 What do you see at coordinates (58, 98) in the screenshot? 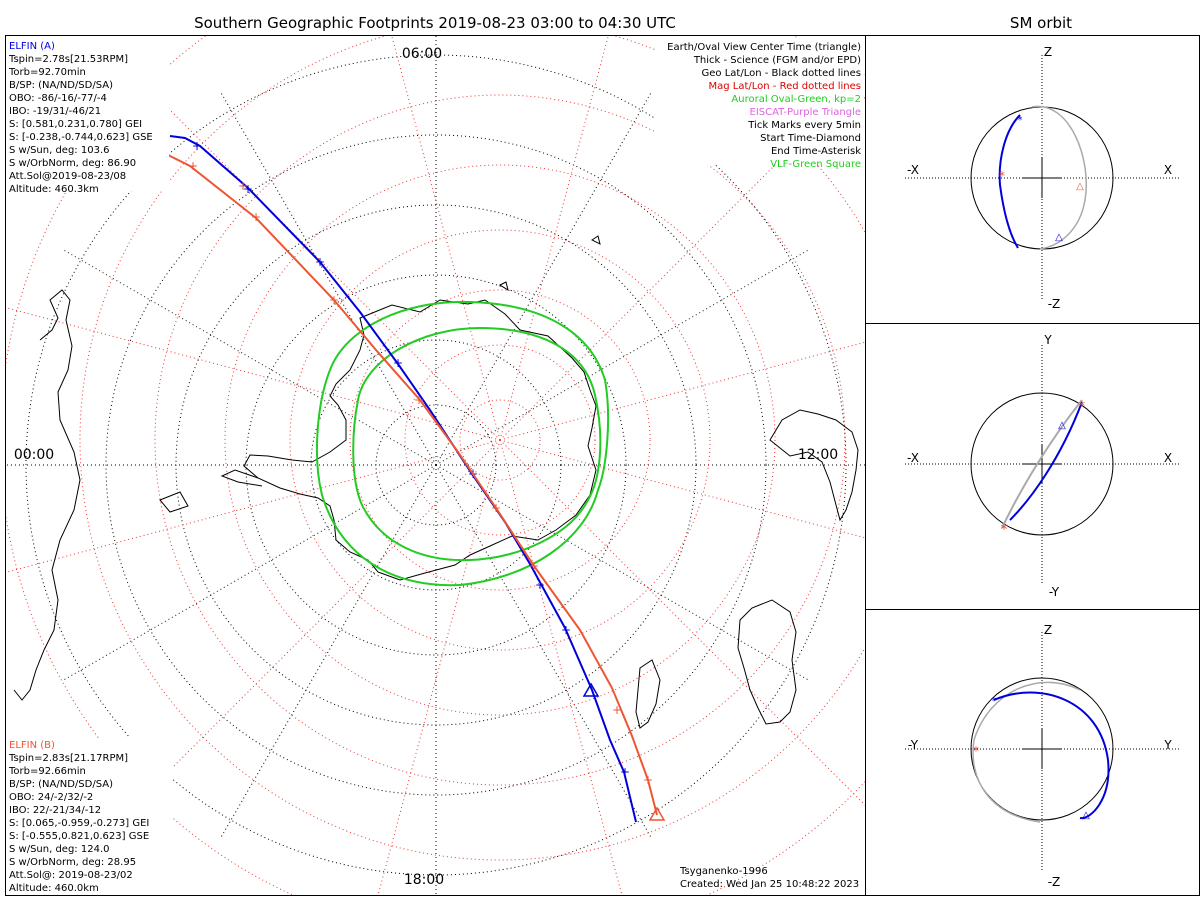
I see `elfin-a-line: OBO: -86/-16/-77/-4` at bounding box center [58, 98].